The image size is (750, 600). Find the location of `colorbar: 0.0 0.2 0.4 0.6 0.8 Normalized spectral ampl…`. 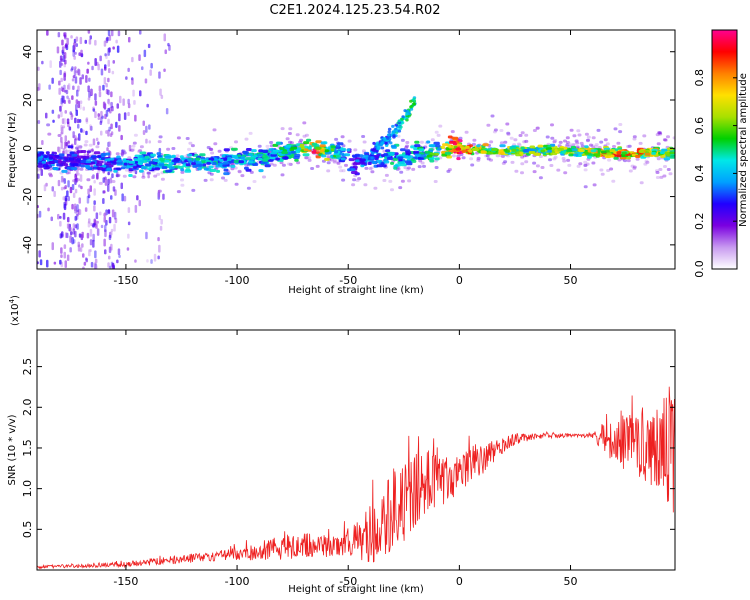

colorbar: 0.0 0.2 0.4 0.6 0.8 Normalized spectral ampl… is located at coordinates (721, 153).